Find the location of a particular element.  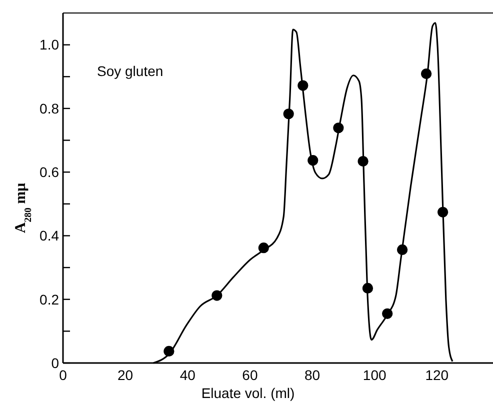

x-tick-label: 40 is located at coordinates (188, 375).